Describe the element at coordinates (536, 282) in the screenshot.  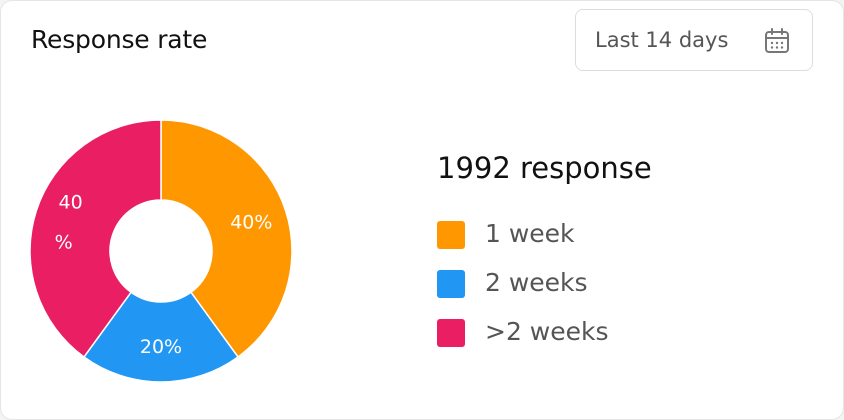
I see `legend-label: 2 weeks` at that location.